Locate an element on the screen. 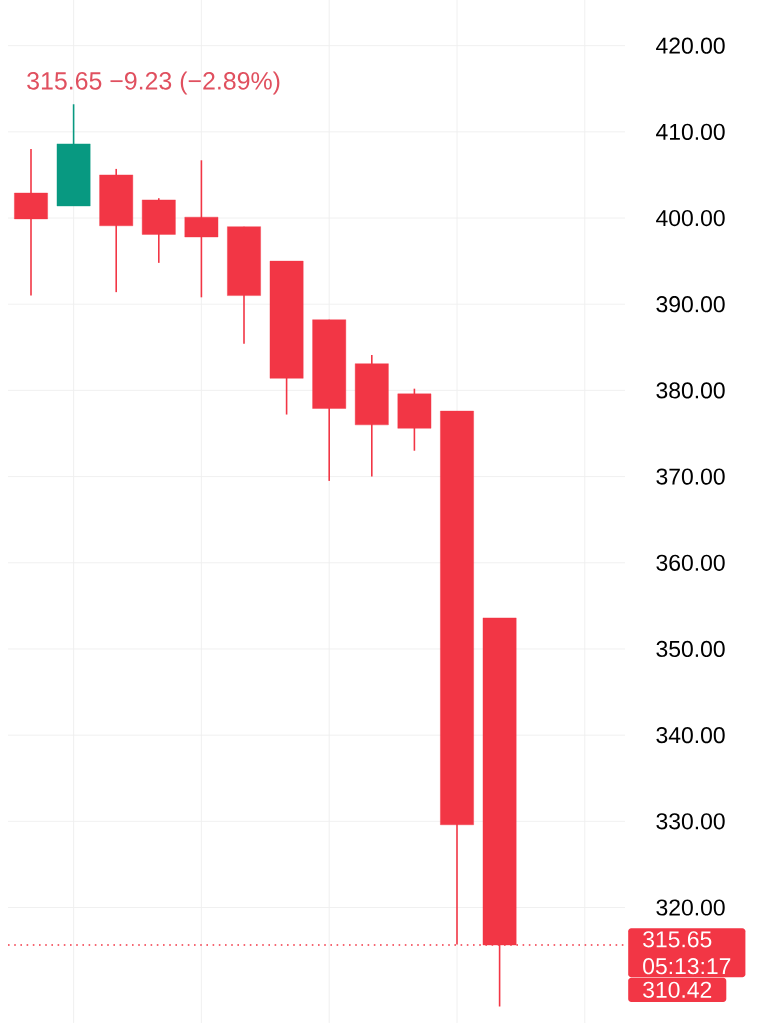 Image resolution: width=768 pixels, height=1023 pixels. text: 310.42 is located at coordinates (677, 989).